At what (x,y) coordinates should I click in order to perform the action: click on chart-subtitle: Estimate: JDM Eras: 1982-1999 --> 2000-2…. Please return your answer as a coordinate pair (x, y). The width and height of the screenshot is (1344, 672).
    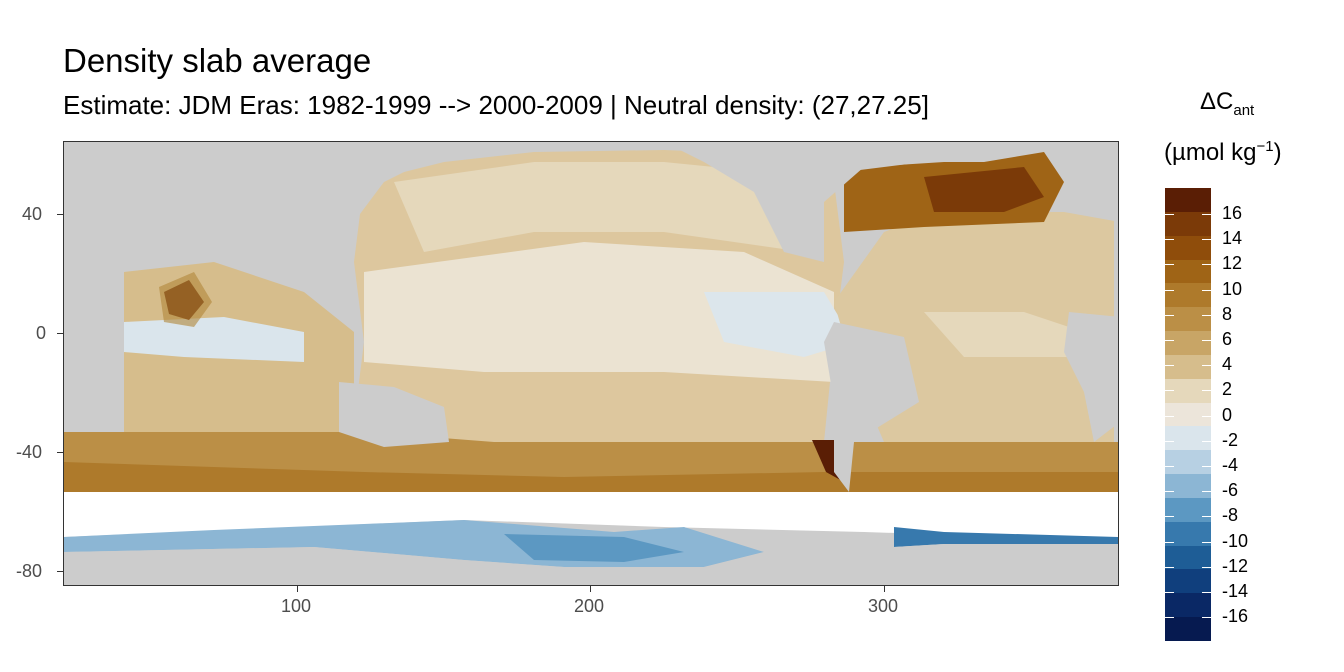
    Looking at the image, I should click on (496, 105).